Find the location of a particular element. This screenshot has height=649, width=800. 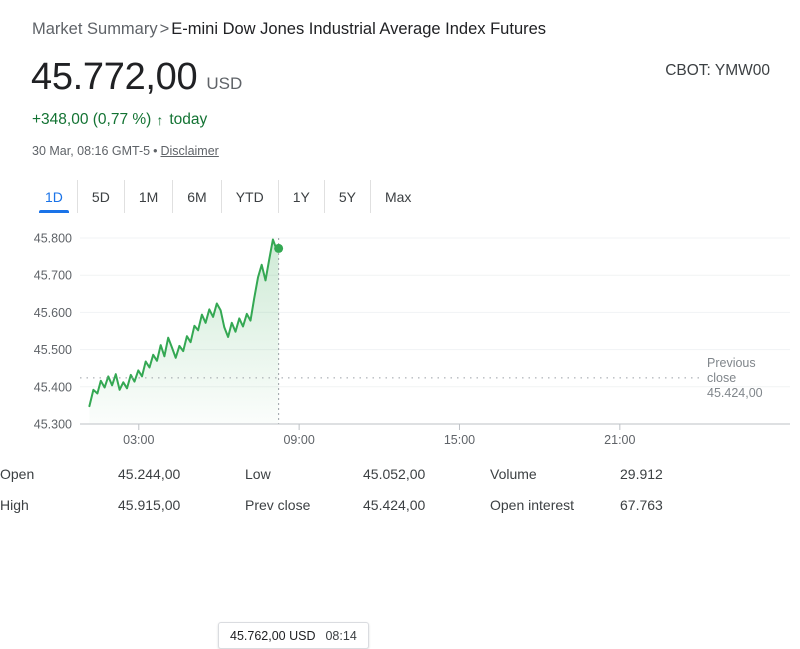

previous-close-label-line2: close is located at coordinates (721, 378).